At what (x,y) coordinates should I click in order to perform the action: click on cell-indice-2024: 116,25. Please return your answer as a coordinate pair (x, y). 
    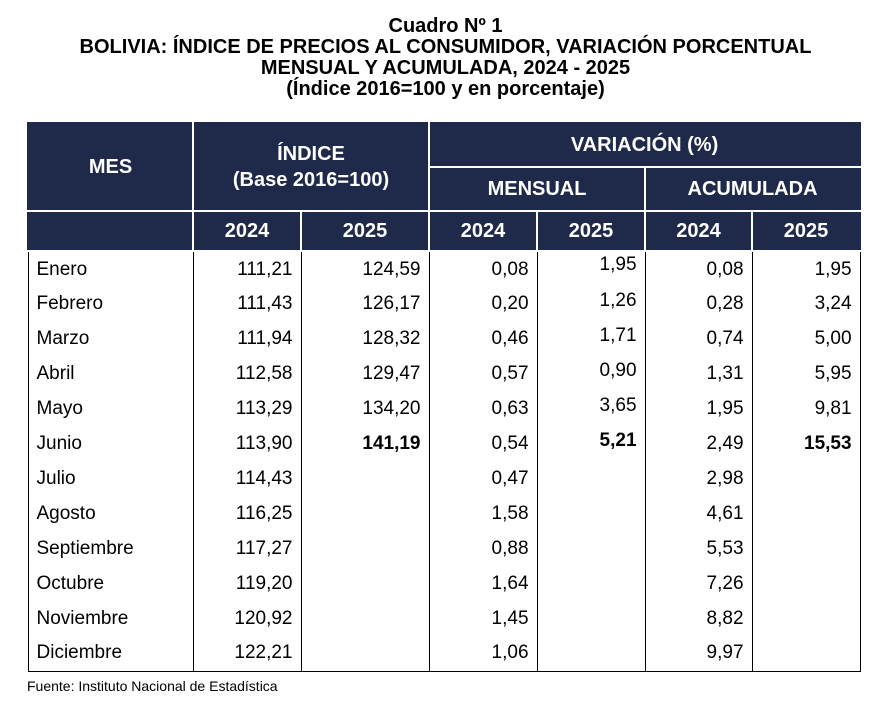
    Looking at the image, I should click on (247, 513).